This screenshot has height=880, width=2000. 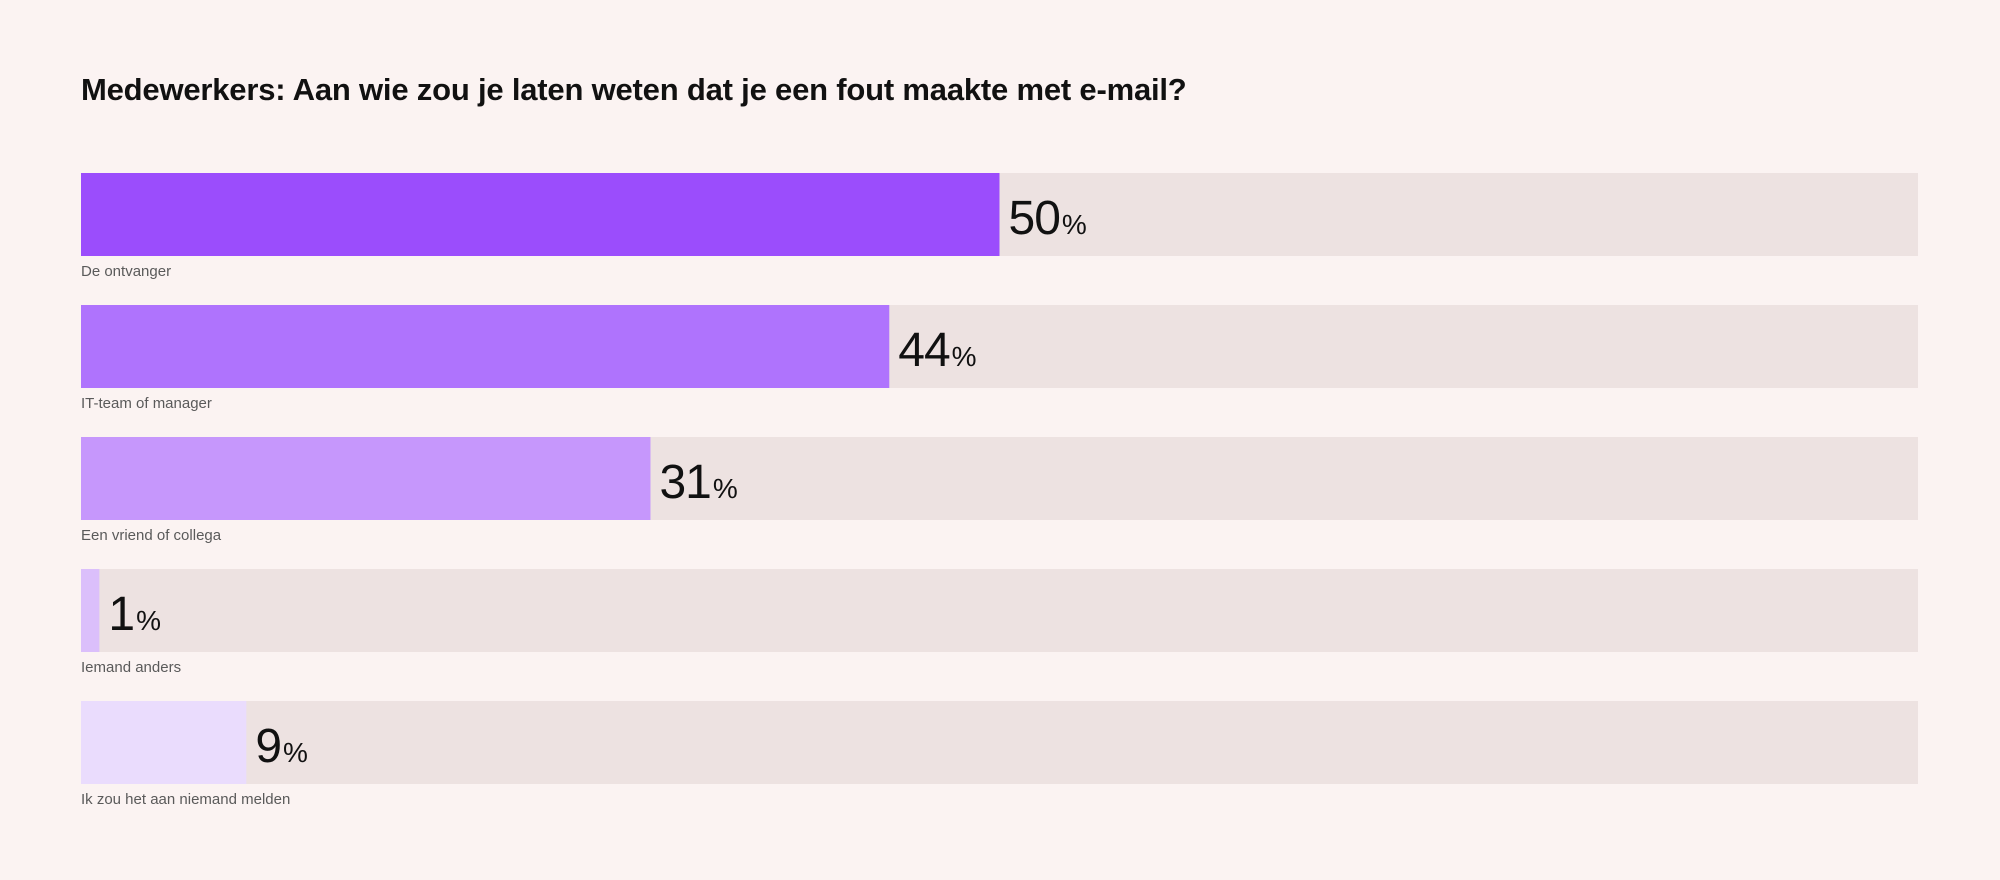 I want to click on data-label: 44%, so click(x=937, y=350).